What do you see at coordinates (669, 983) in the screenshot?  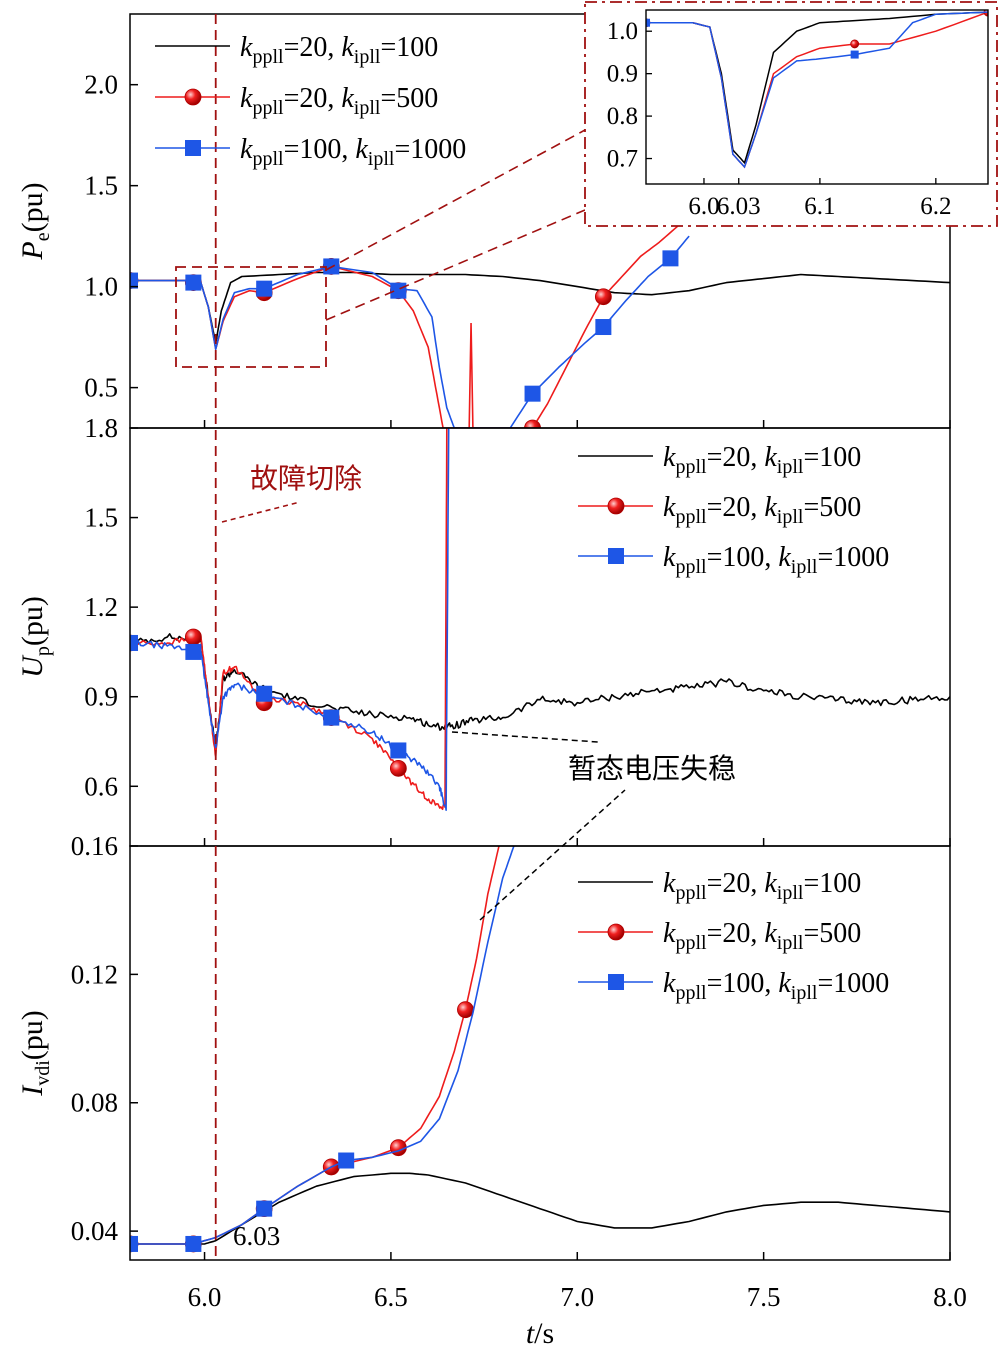 I see `legend-ivdi-label-3-k1: k` at bounding box center [669, 983].